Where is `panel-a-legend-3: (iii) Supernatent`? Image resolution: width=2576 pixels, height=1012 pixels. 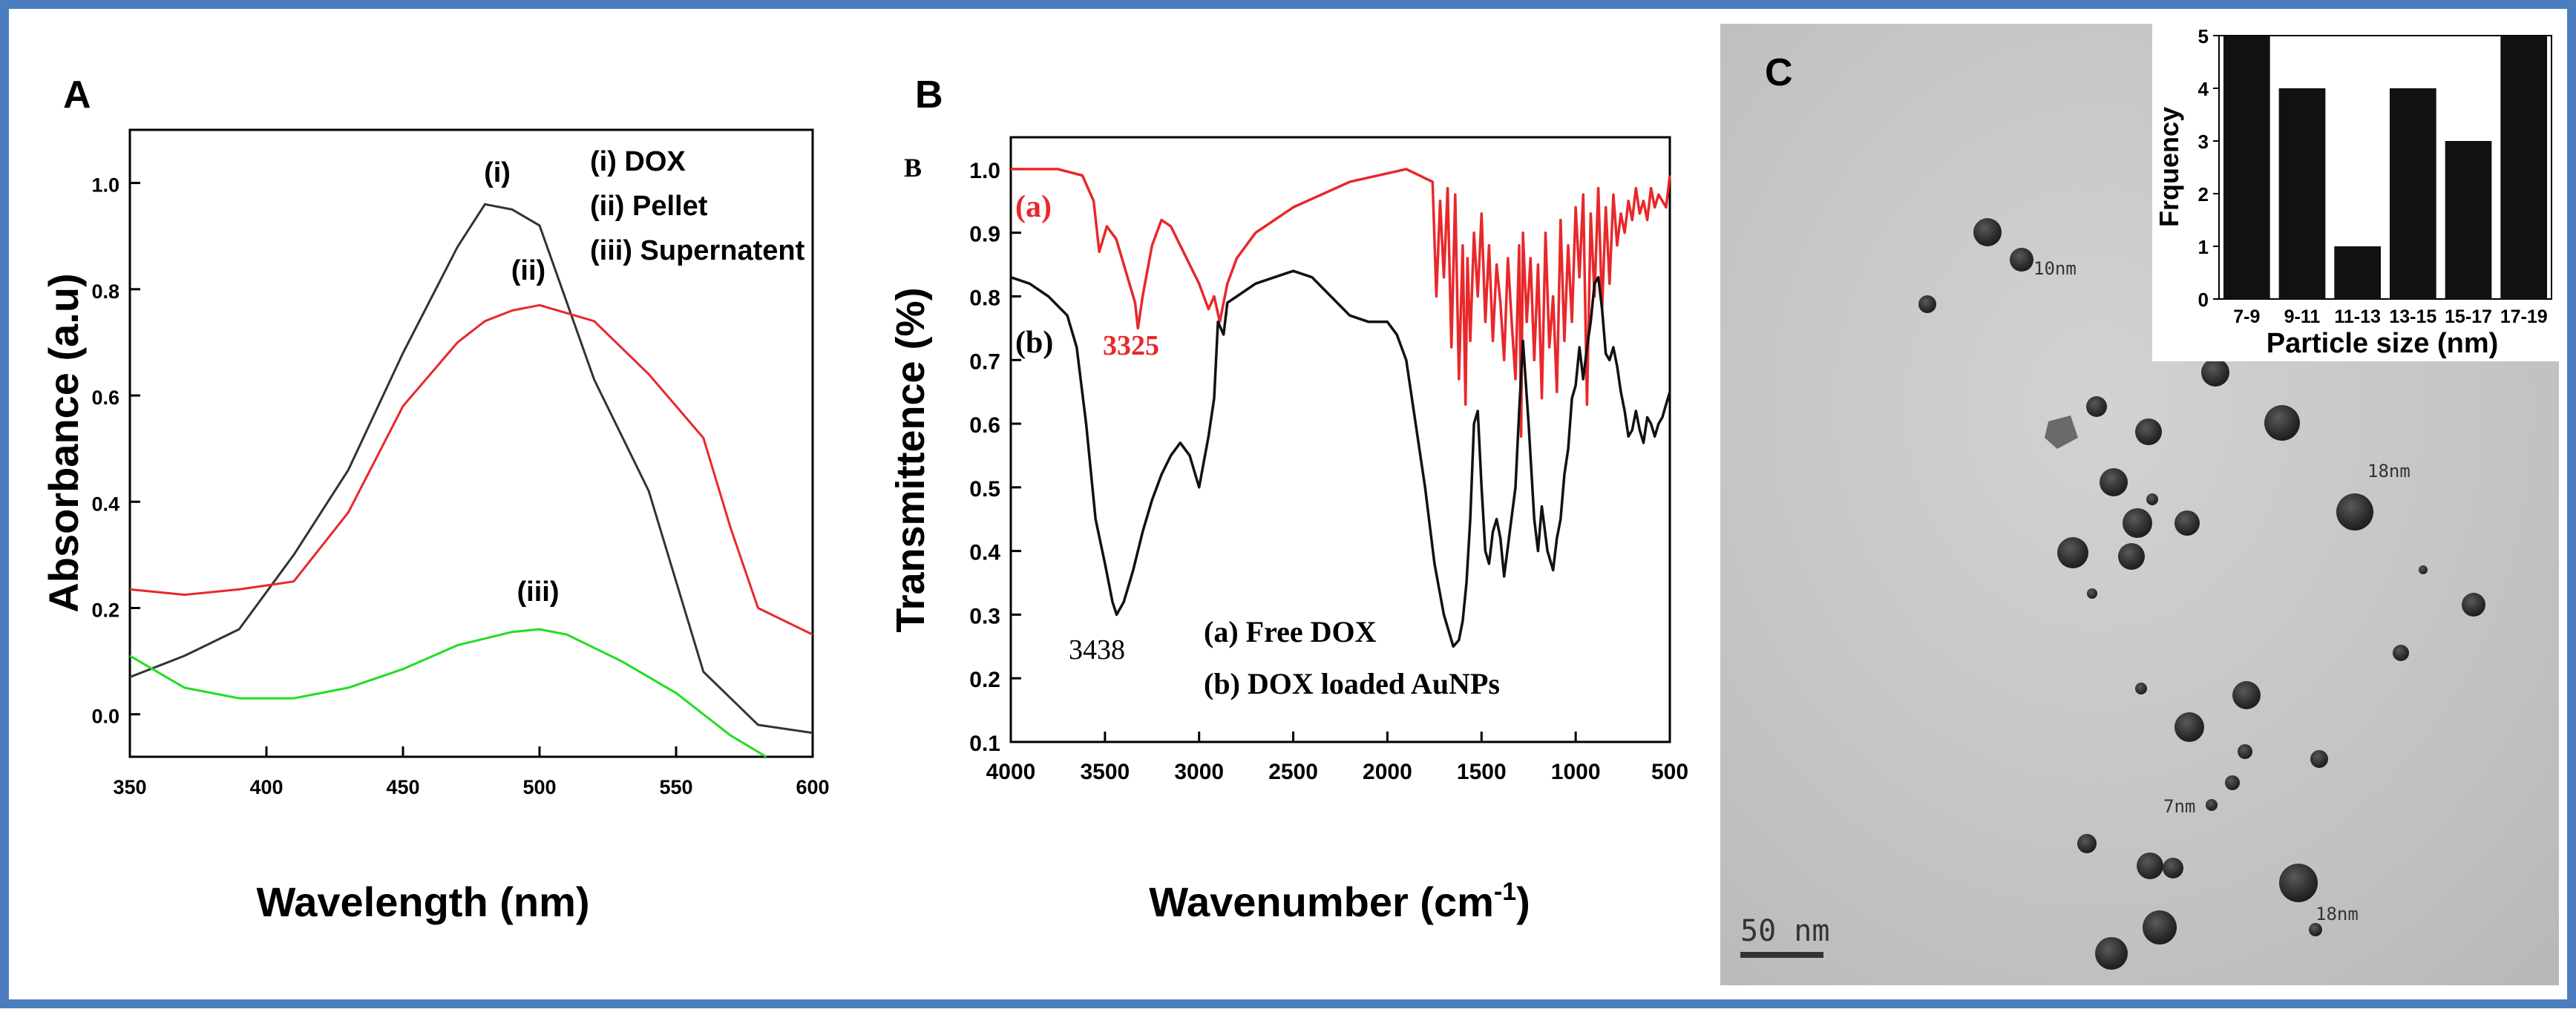
panel-a-legend-3: (iii) Supernatent is located at coordinates (697, 250).